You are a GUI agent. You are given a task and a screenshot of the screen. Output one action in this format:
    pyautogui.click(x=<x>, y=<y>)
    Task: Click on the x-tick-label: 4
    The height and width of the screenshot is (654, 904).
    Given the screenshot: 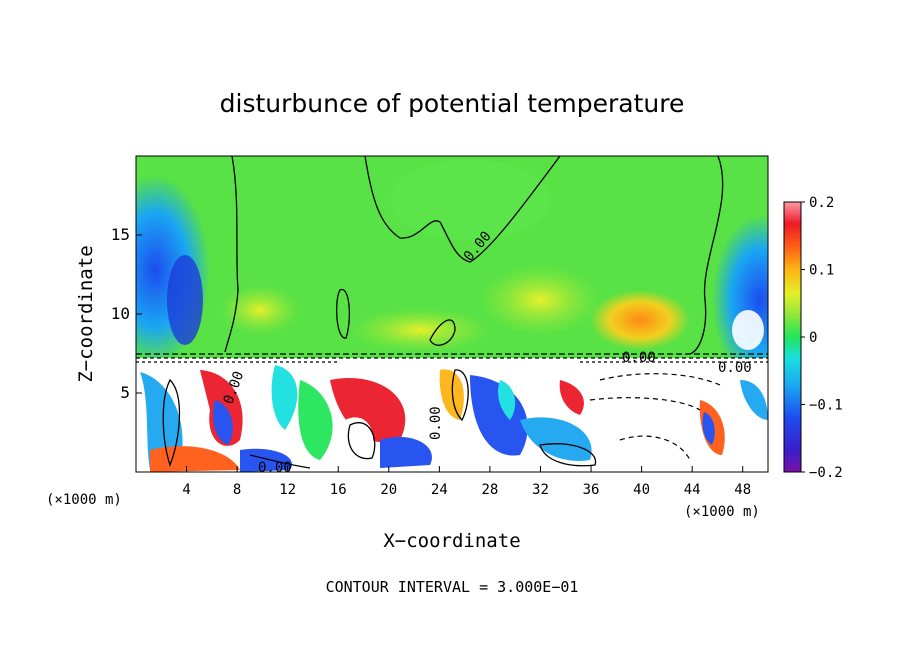 What is the action you would take?
    pyautogui.click(x=186, y=490)
    